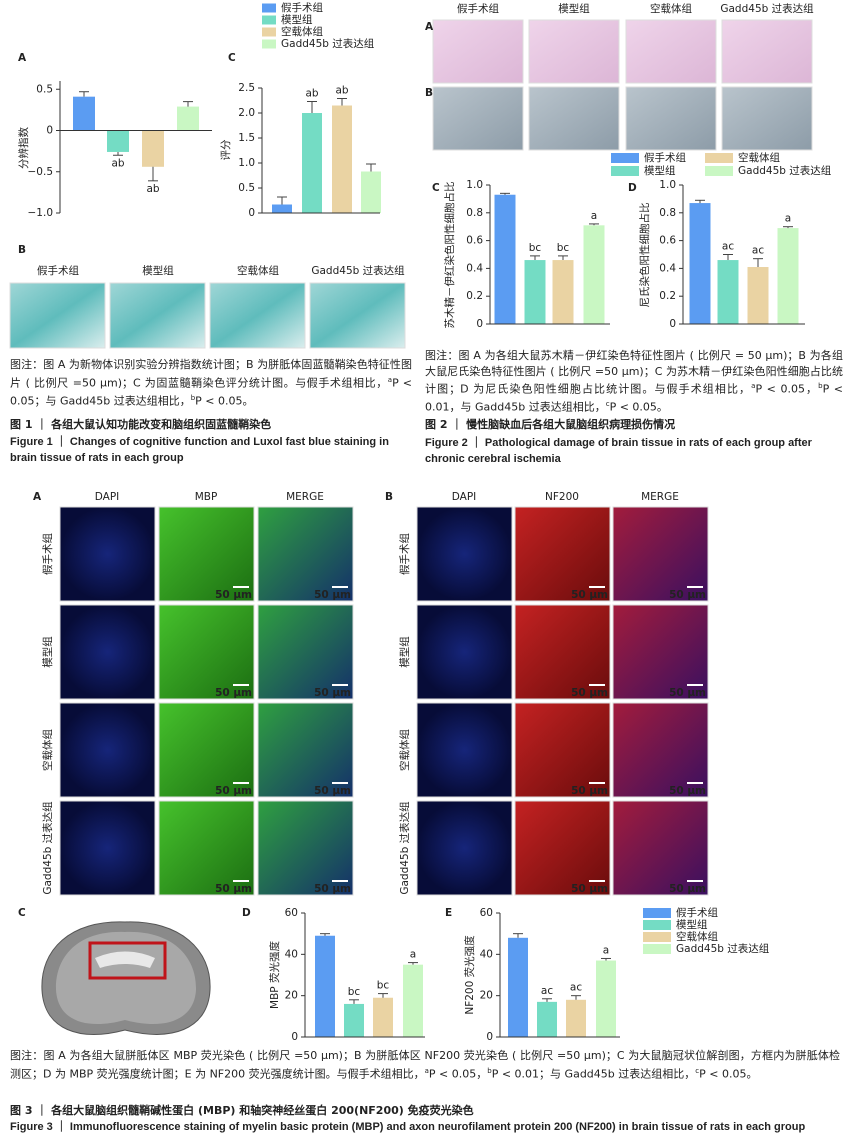 This screenshot has height=1146, width=851. I want to click on y-tick-label: 60, so click(291, 913).